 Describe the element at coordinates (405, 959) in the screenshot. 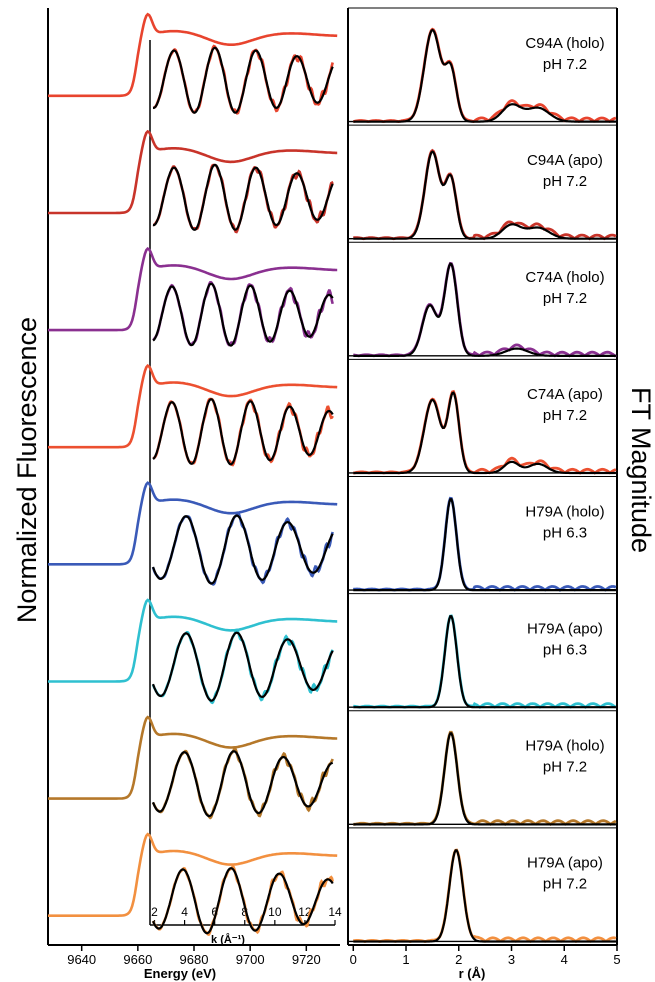

I see `r-tick-label: 1` at that location.